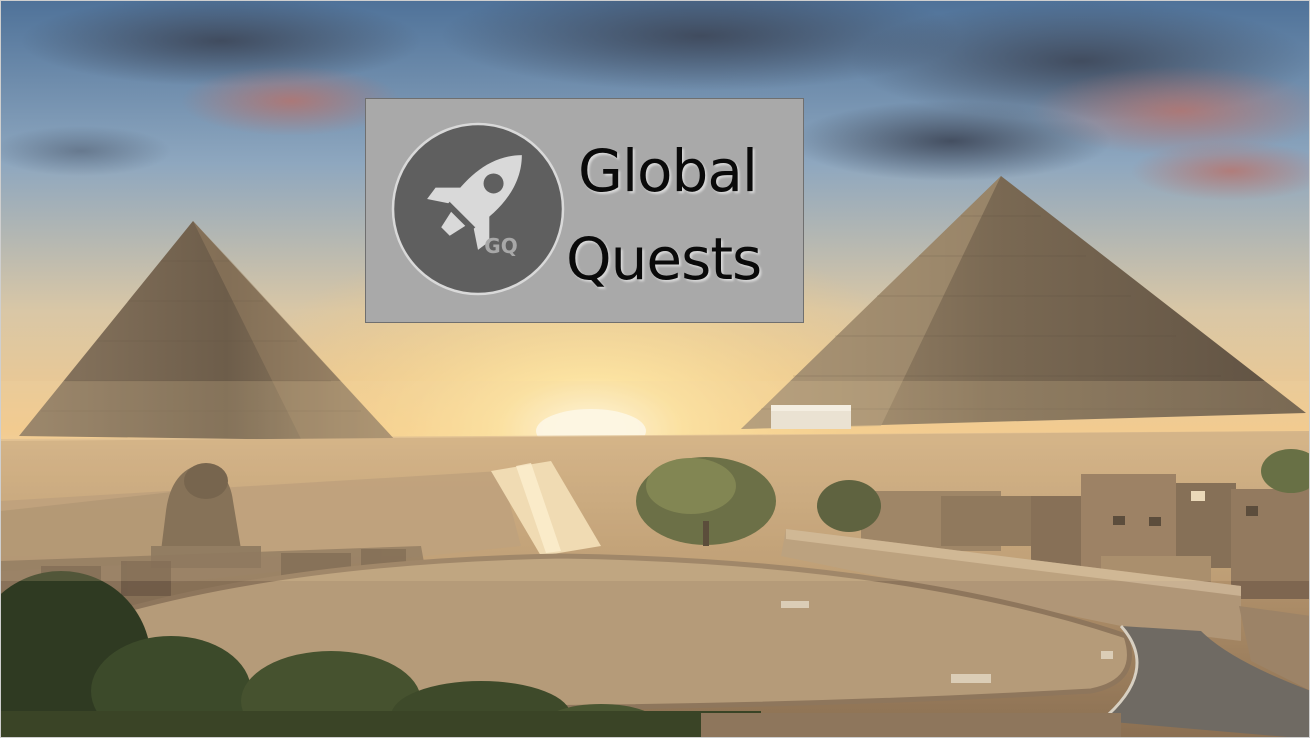 The width and height of the screenshot is (1310, 738). What do you see at coordinates (664, 259) in the screenshot?
I see `logo-title-line2: Quests` at bounding box center [664, 259].